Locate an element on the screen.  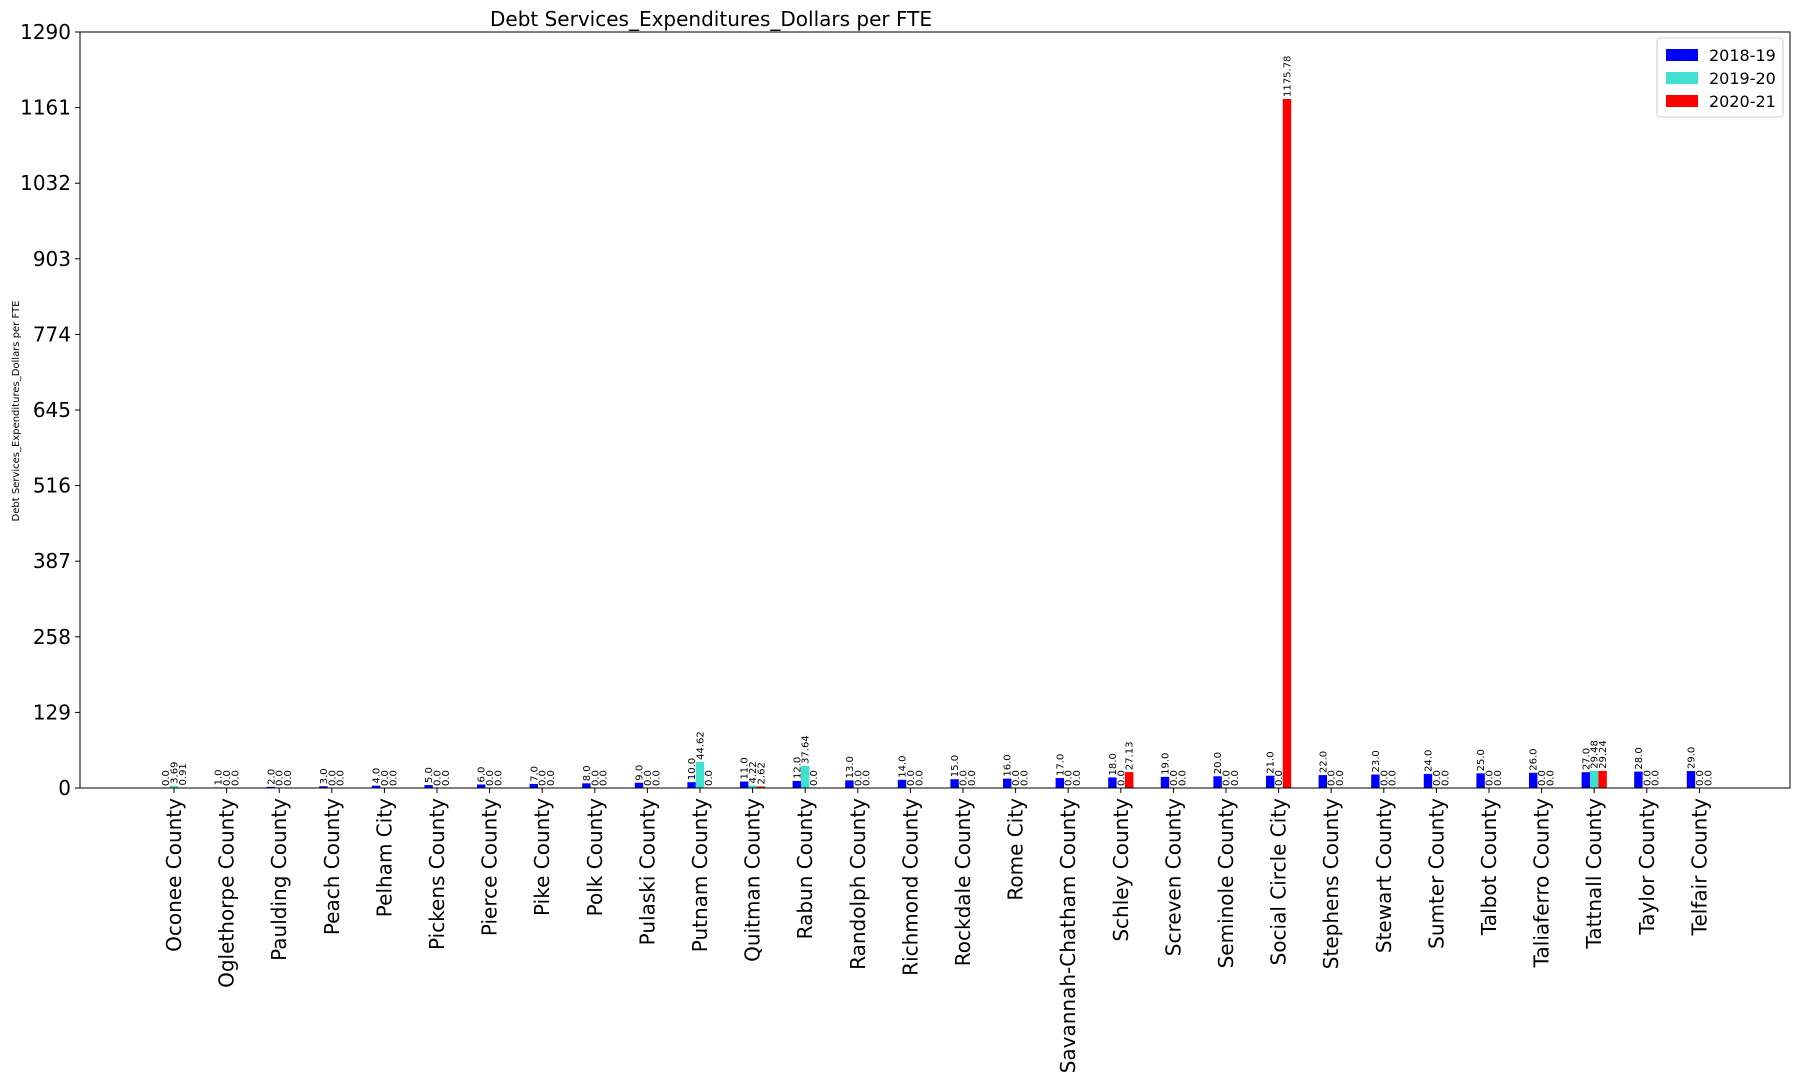
bar-value-label: 6.0 is located at coordinates (482, 775).